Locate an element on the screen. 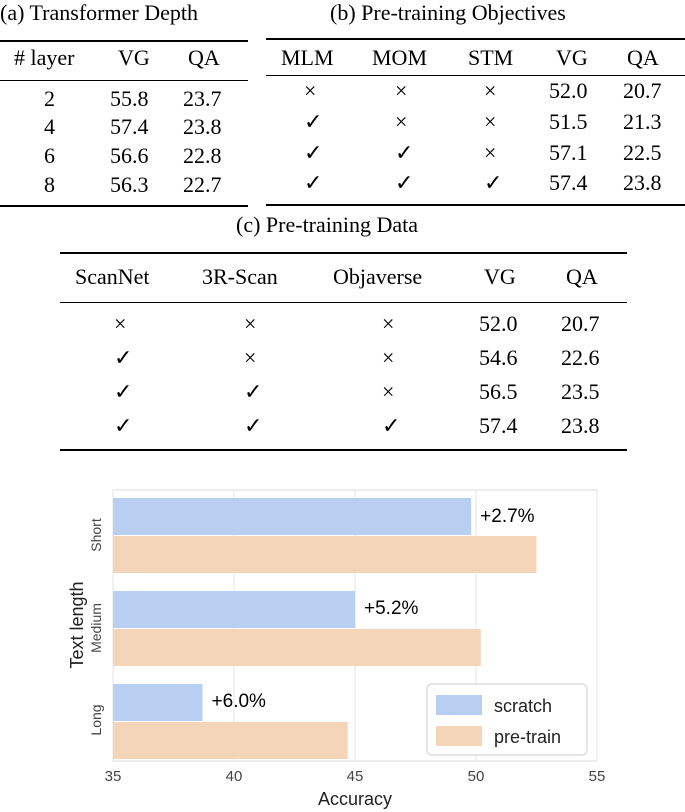 The image size is (685, 812). table-c-header-3rscan: 3R-Scan is located at coordinates (240, 276).